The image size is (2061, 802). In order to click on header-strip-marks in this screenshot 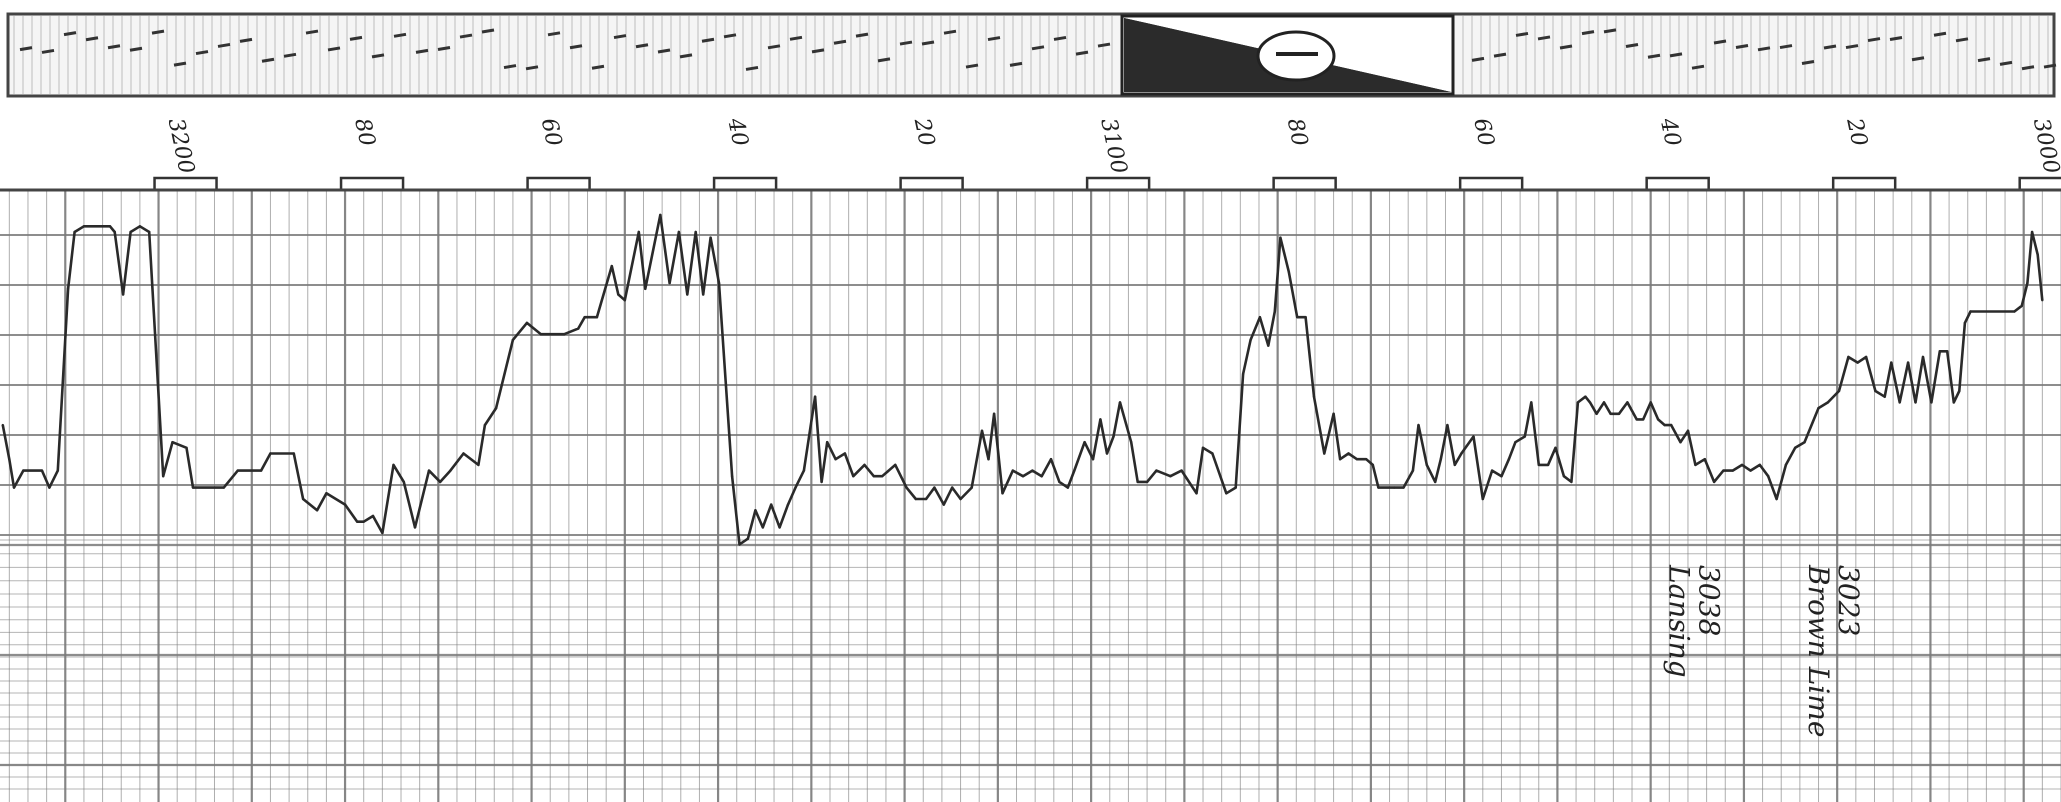, I will do `click(1035, 55)`.